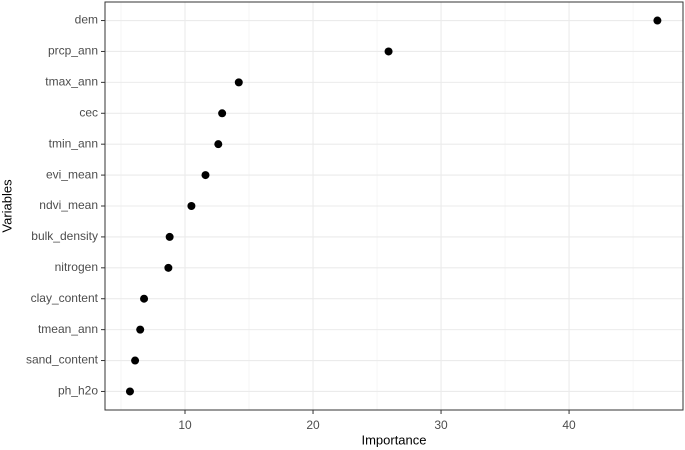 The width and height of the screenshot is (685, 450). I want to click on y-tick-label: ndvi_mean, so click(68, 205).